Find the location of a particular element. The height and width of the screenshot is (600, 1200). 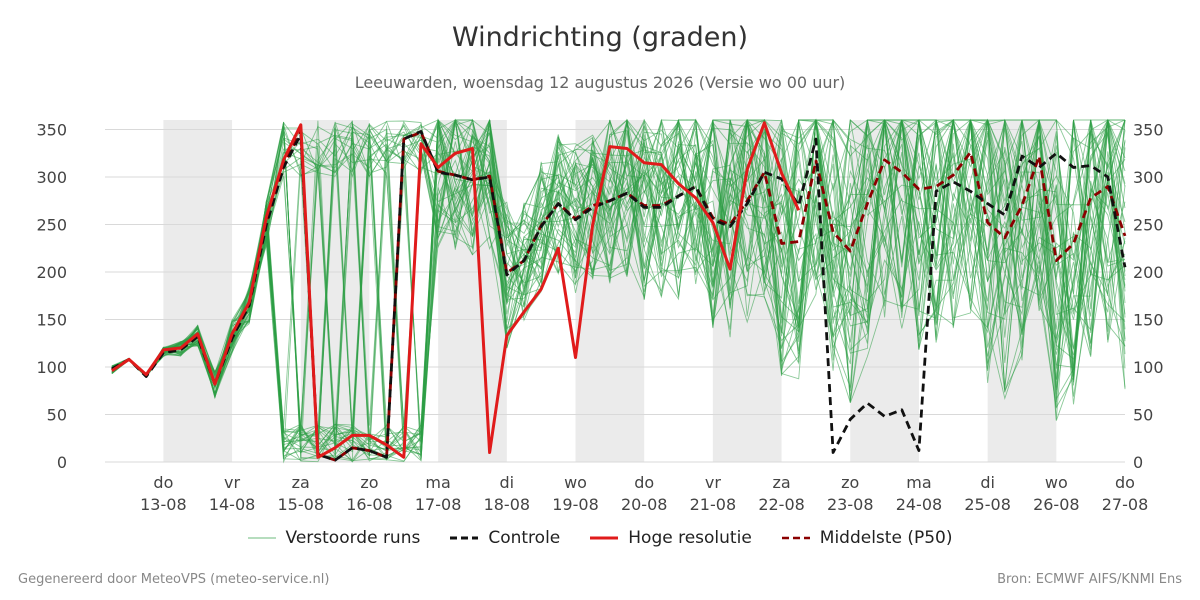

chart-title: Windrichting (graden) is located at coordinates (600, 37).